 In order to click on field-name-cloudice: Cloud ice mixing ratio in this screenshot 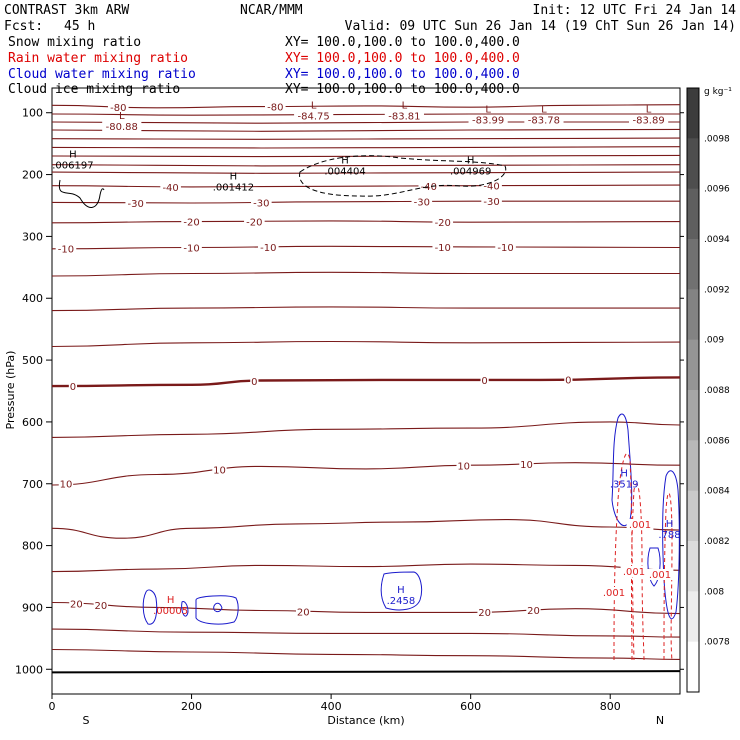, I will do `click(94, 89)`.